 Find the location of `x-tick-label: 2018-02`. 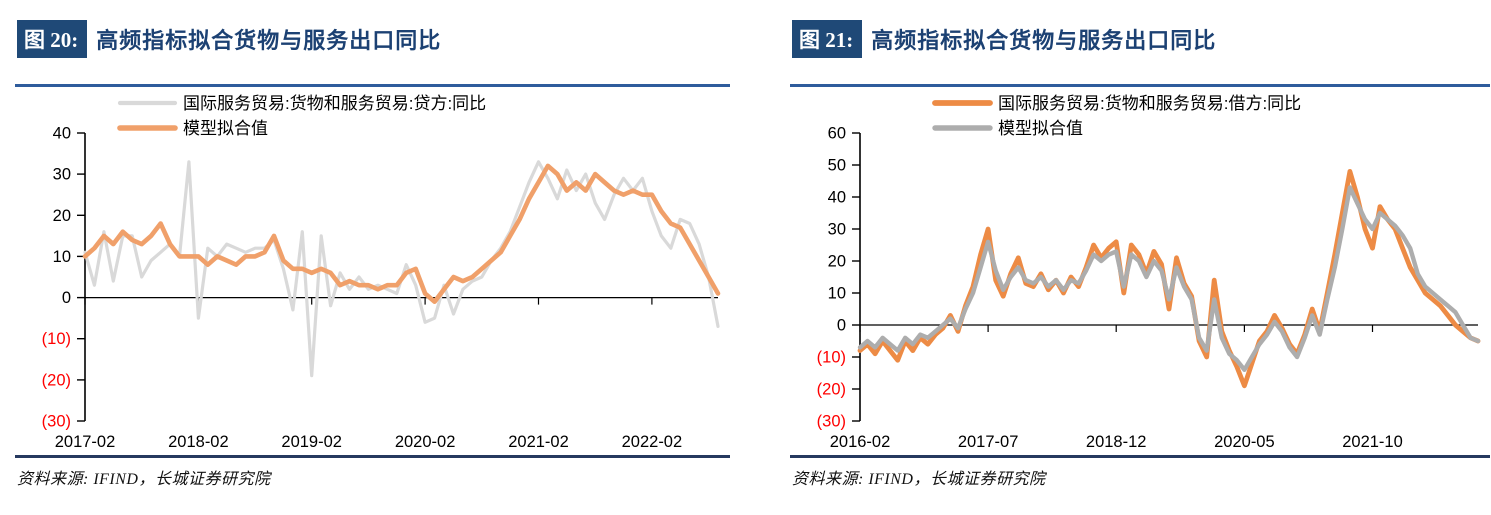

x-tick-label: 2018-02 is located at coordinates (198, 442).